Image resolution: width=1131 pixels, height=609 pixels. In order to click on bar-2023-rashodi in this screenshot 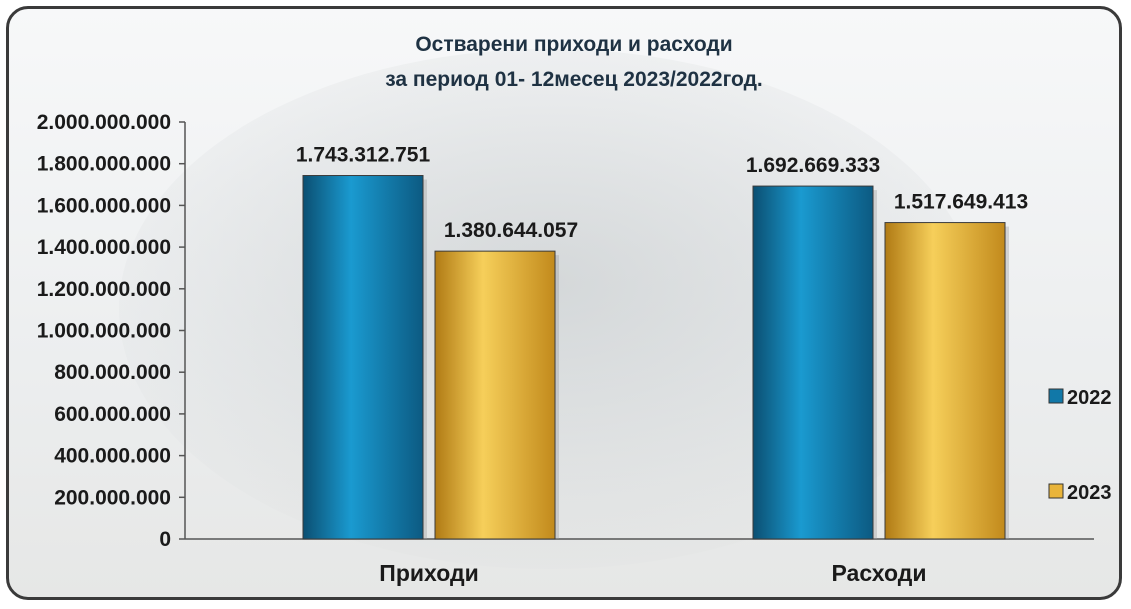, I will do `click(945, 381)`.